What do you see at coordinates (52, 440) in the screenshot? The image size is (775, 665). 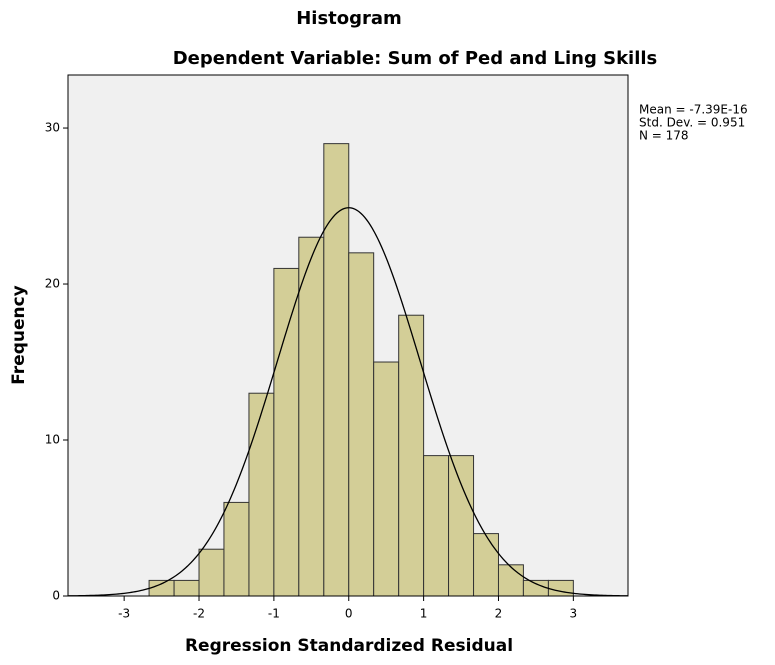 I see `y-tick-label: 10` at bounding box center [52, 440].